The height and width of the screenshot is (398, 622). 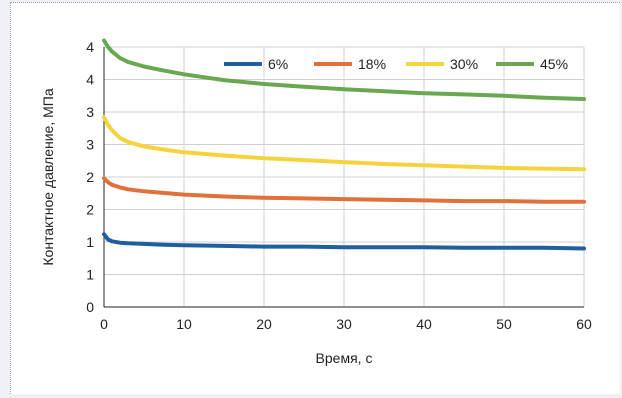 I want to click on x-axis-label: Время, с, so click(x=344, y=358).